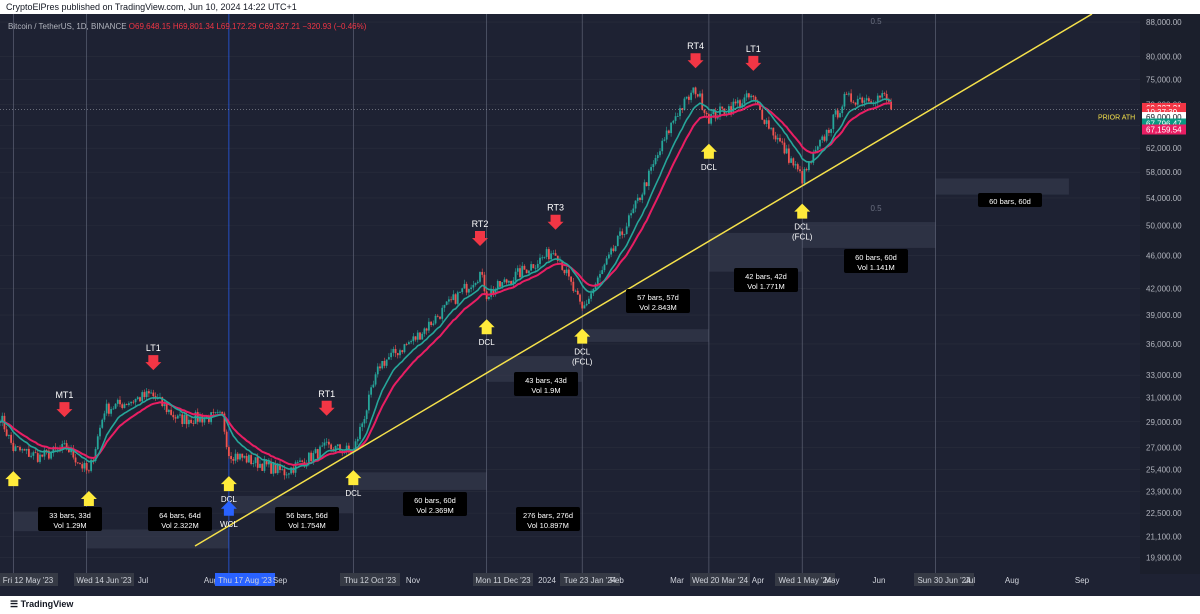 The height and width of the screenshot is (614, 1200). I want to click on ohlc-change: −320.93 (−0.46%), so click(334, 26).